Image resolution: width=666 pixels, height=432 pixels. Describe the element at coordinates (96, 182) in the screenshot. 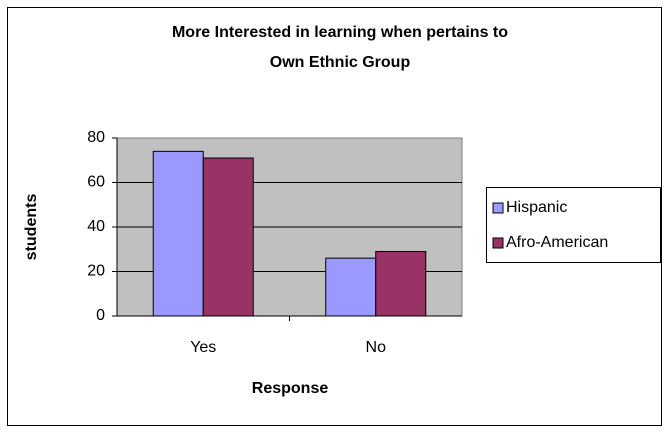

I see `y-tick-label: 60` at that location.